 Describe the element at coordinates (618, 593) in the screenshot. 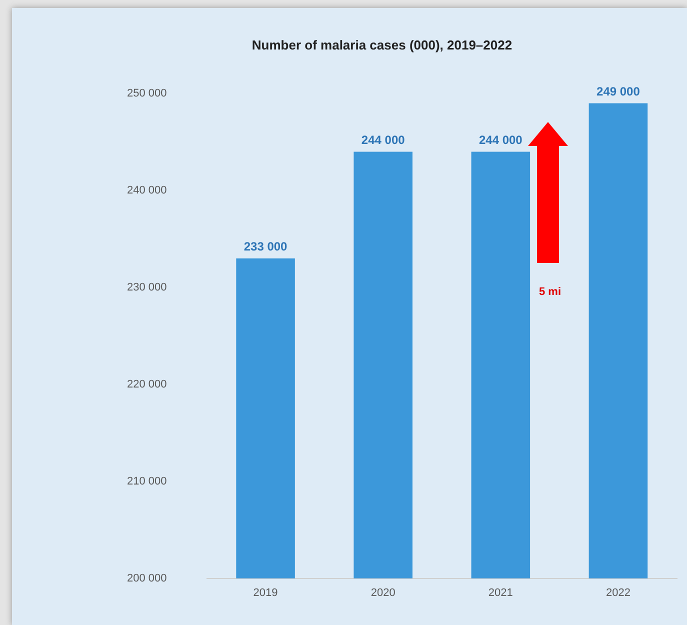

I see `x-tick-label: 2022` at that location.